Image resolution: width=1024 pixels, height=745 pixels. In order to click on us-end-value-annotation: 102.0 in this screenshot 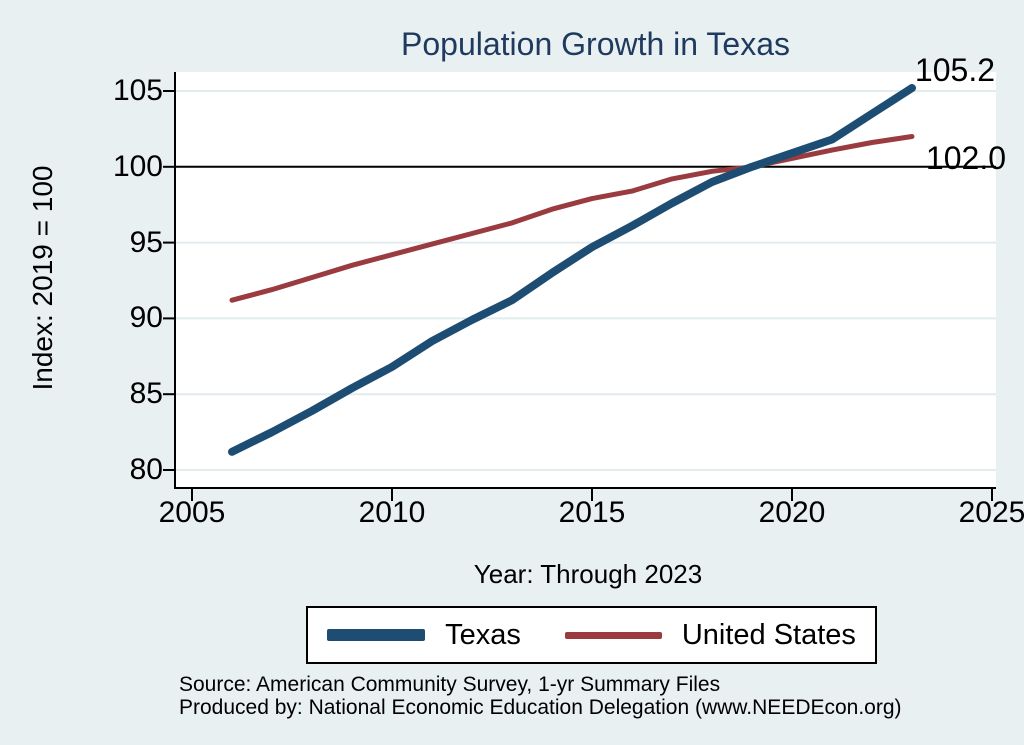, I will do `click(965, 158)`.